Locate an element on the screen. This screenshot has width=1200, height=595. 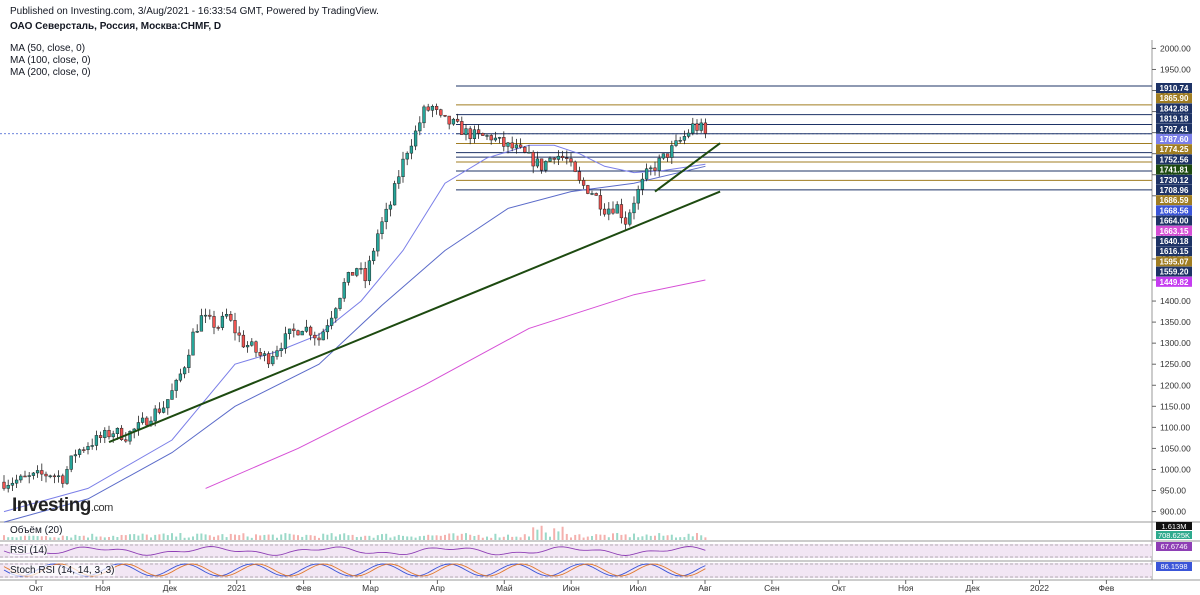
x-tick-label: Апр is located at coordinates (437, 588).